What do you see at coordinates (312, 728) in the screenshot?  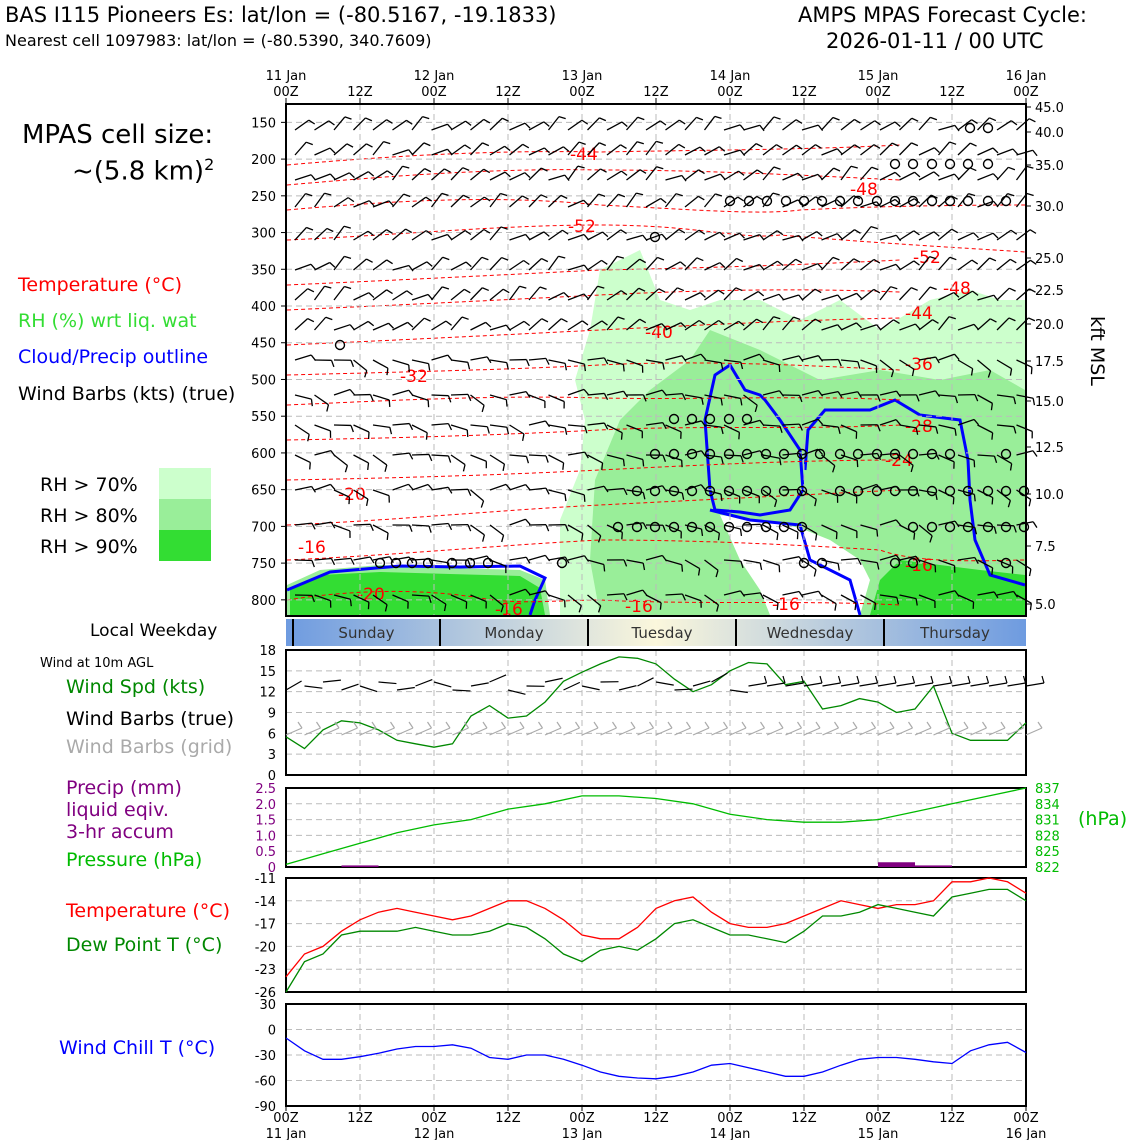 I see `grid-wind-barb` at bounding box center [312, 728].